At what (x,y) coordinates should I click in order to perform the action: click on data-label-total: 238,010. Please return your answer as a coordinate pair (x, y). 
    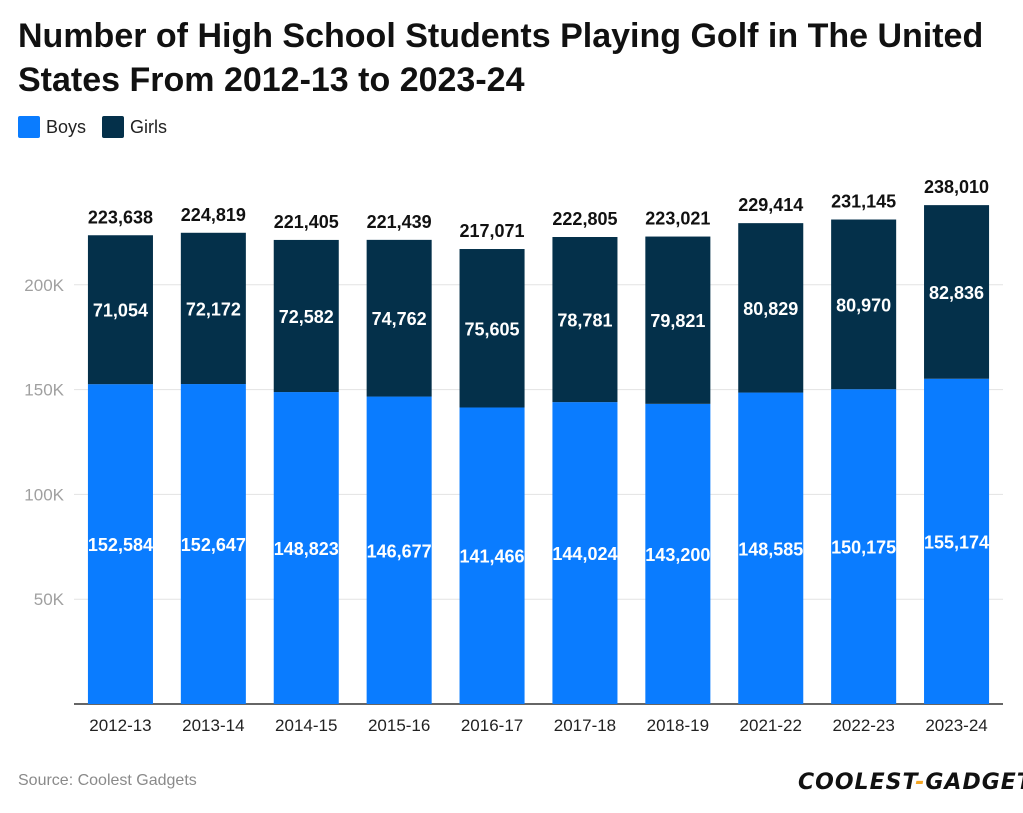
    Looking at the image, I should click on (956, 187).